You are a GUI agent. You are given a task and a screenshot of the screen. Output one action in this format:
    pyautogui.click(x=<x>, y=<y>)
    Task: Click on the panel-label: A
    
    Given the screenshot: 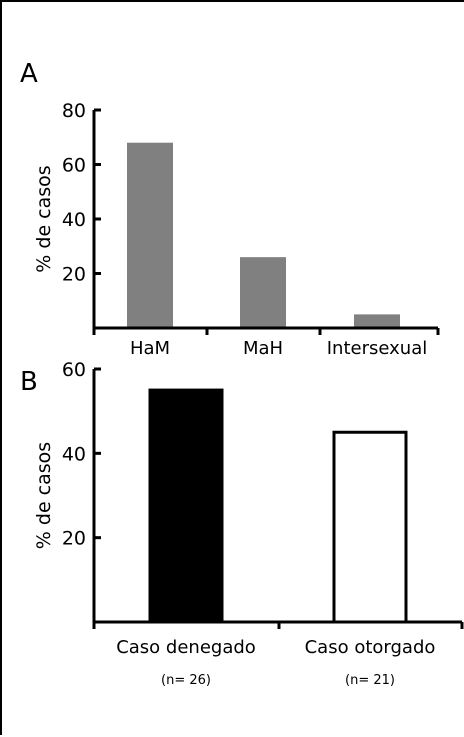 What is the action you would take?
    pyautogui.click(x=29, y=74)
    